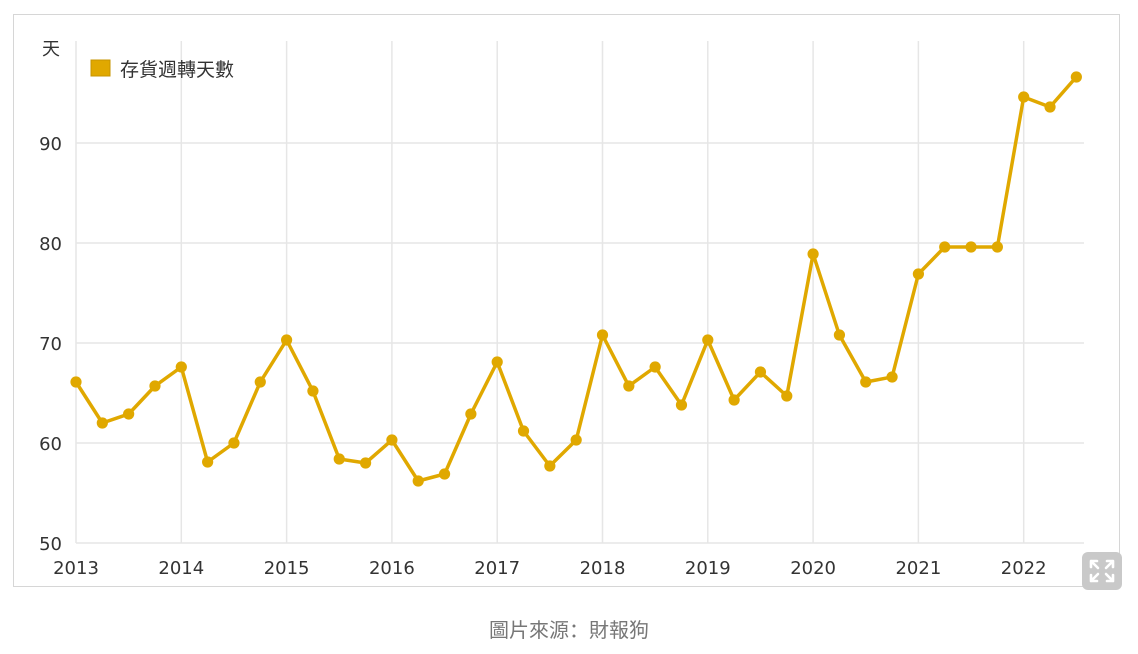 Image resolution: width=1138 pixels, height=654 pixels. Describe the element at coordinates (287, 568) in the screenshot. I see `x-tick-label: 2015` at that location.